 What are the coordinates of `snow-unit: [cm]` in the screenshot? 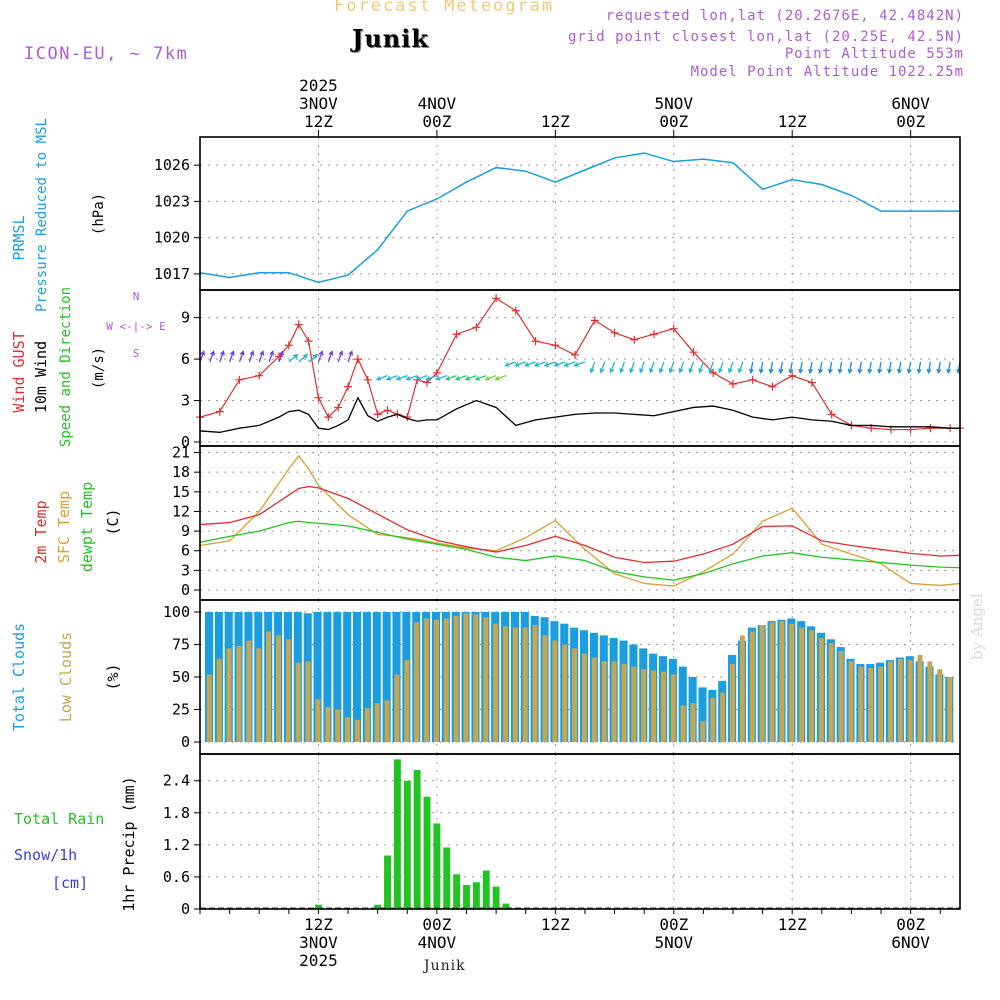 It's located at (70, 883).